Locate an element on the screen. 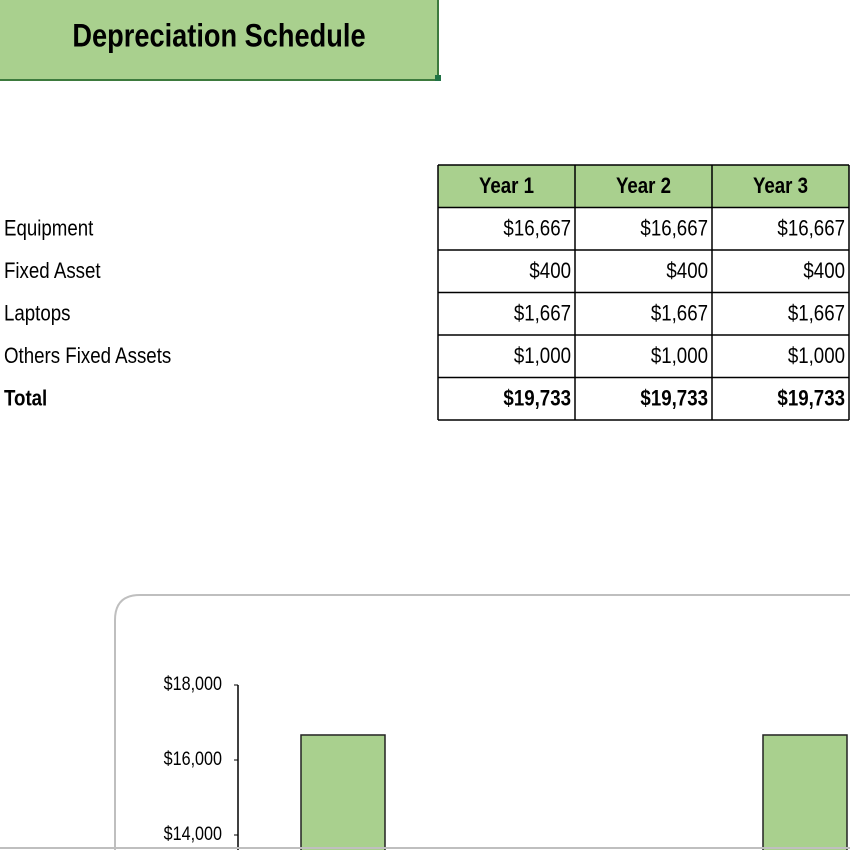 The width and height of the screenshot is (850, 850). row-label: Total is located at coordinates (25, 399).